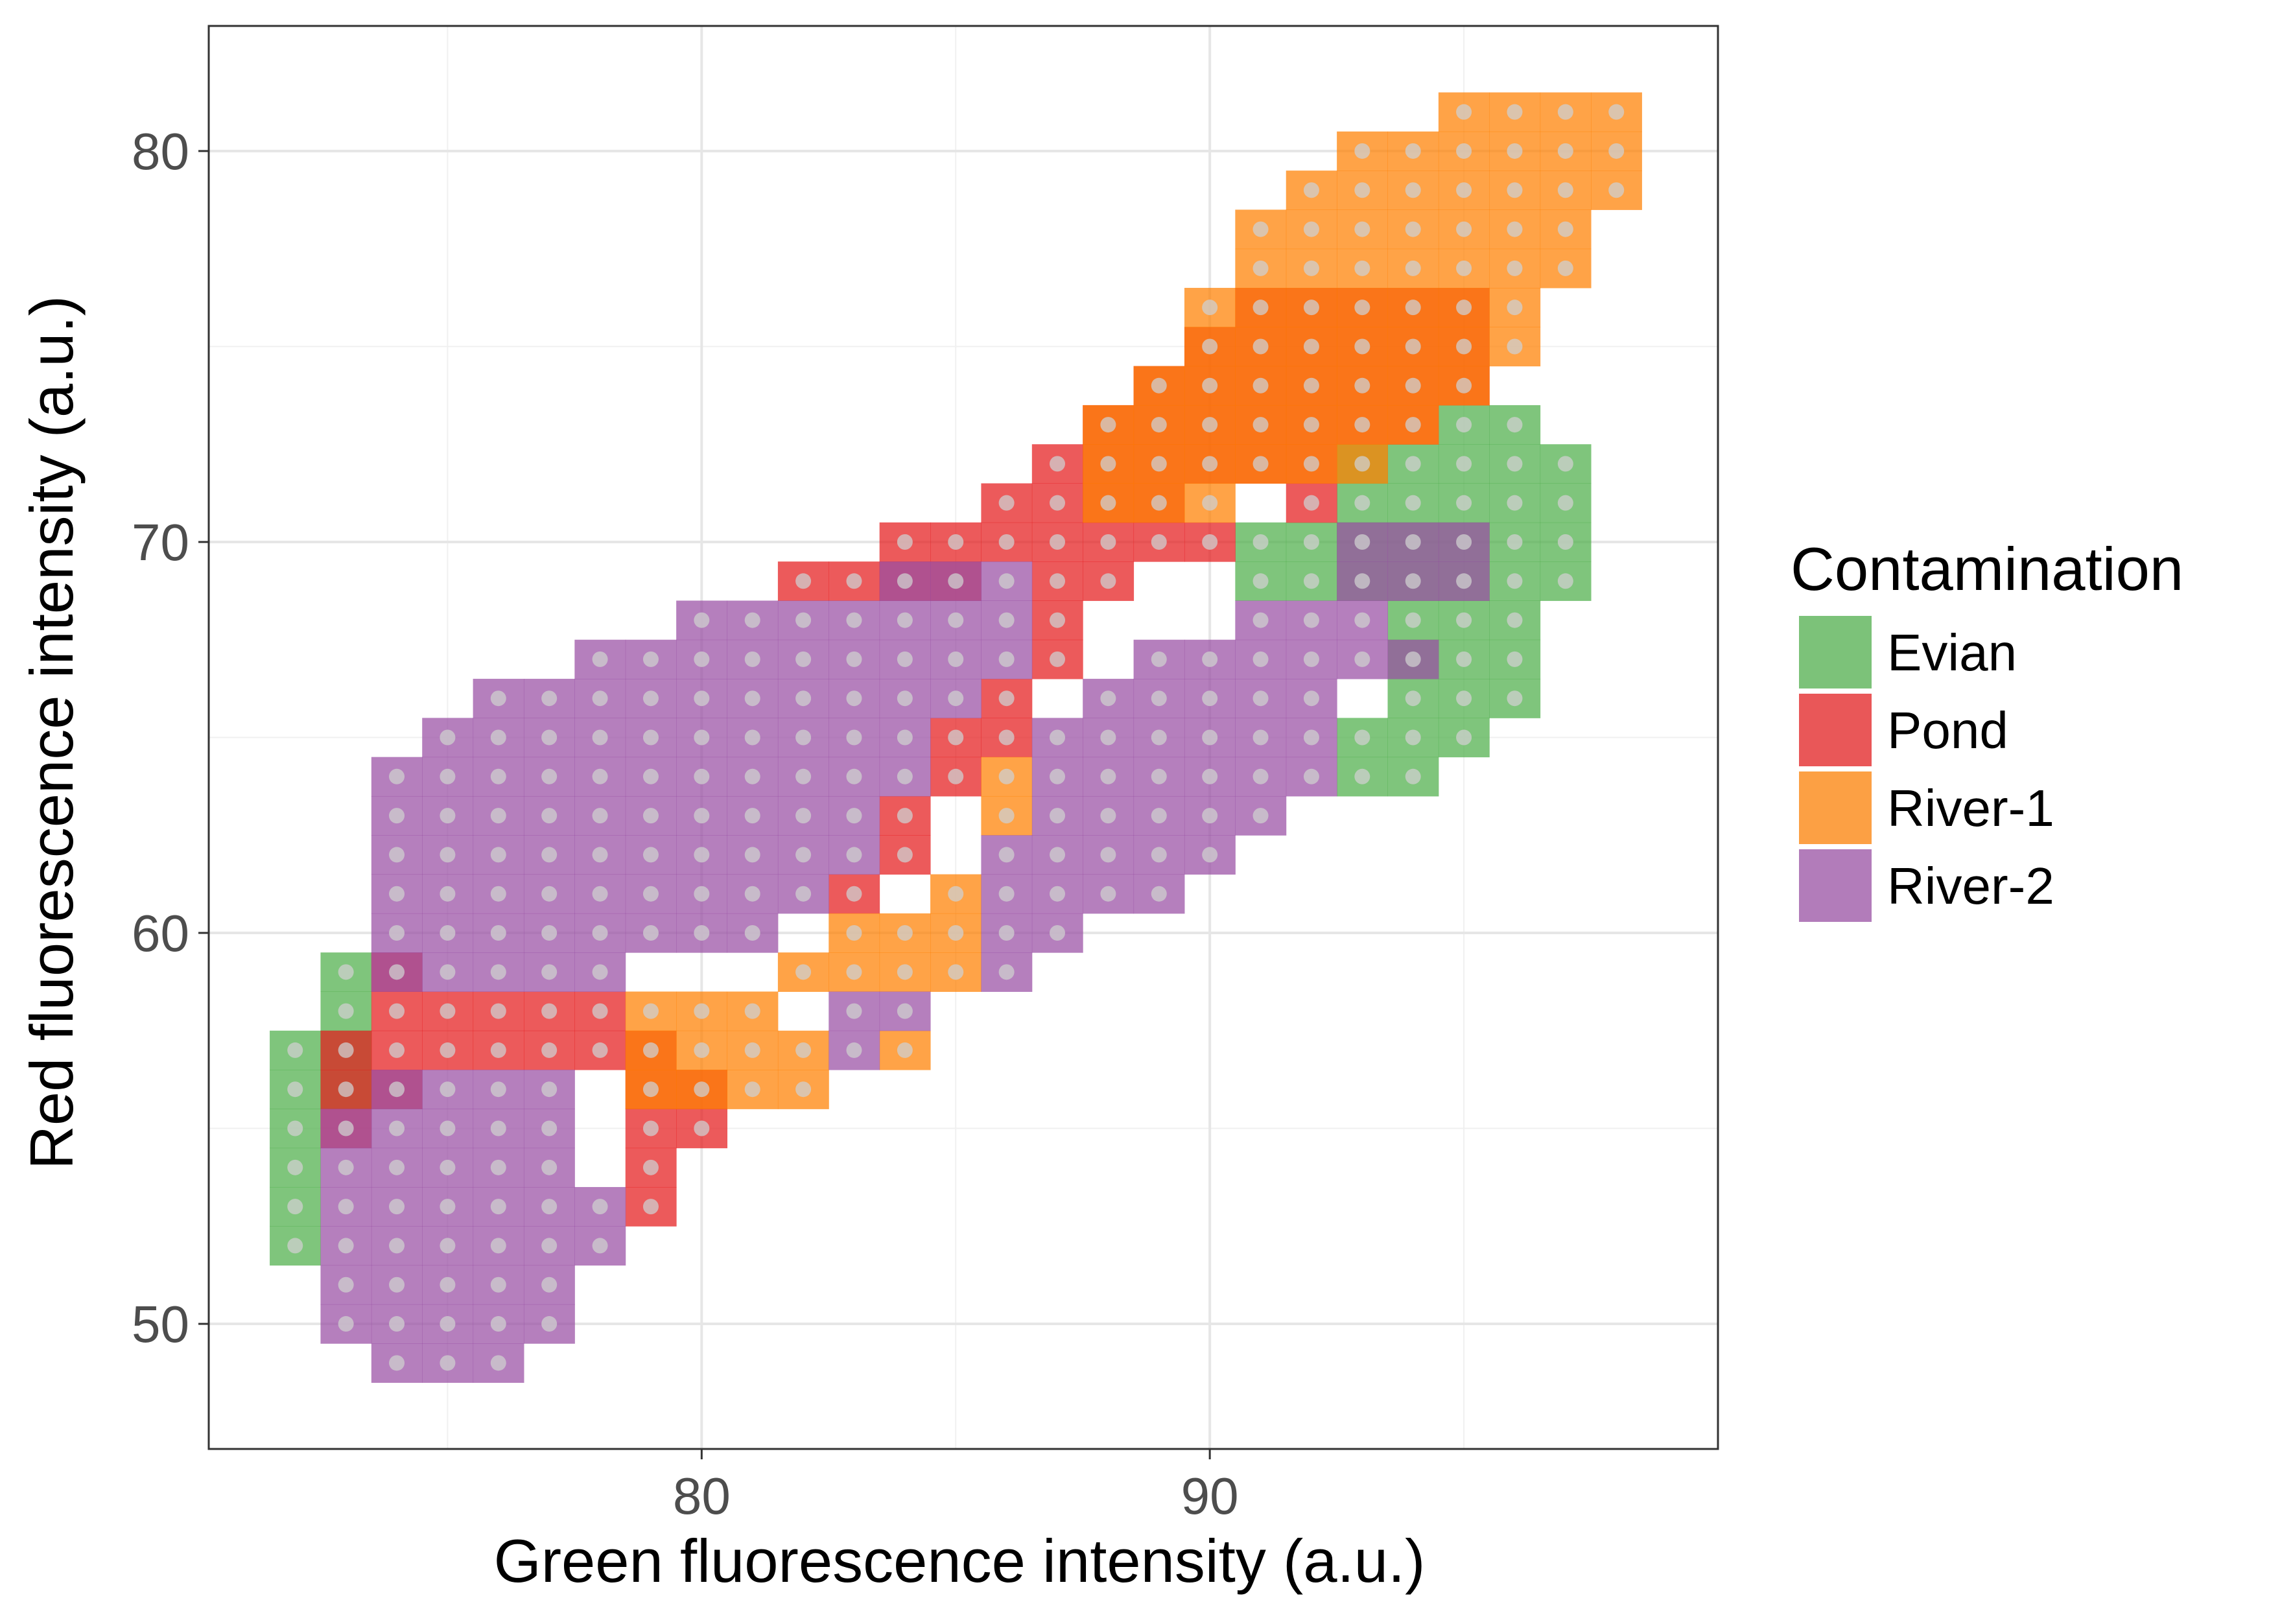 Image resolution: width=2269 pixels, height=1624 pixels. I want to click on y-tick-label: 50, so click(160, 1324).